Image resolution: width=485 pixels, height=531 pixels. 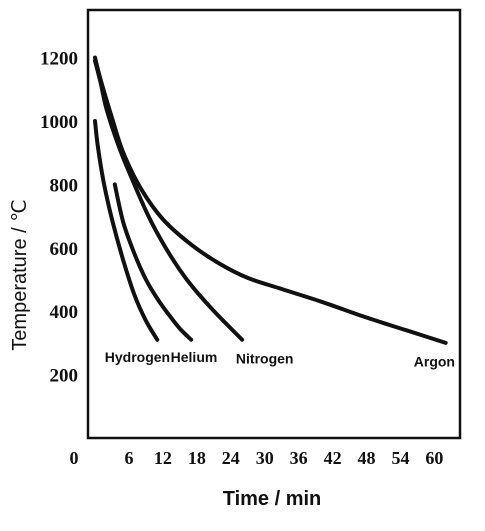 What do you see at coordinates (333, 458) in the screenshot?
I see `x-tick-label: 42` at bounding box center [333, 458].